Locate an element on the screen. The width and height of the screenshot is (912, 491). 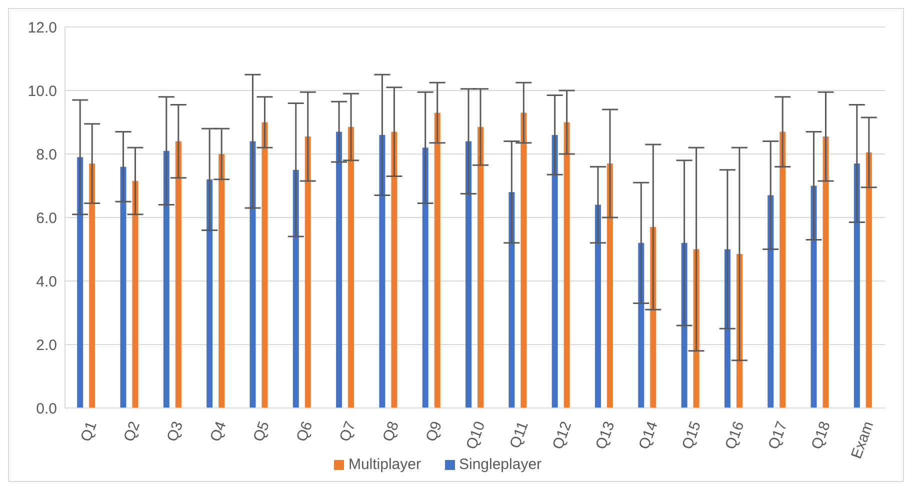
y-tick-label: 8.0 is located at coordinates (46, 155).